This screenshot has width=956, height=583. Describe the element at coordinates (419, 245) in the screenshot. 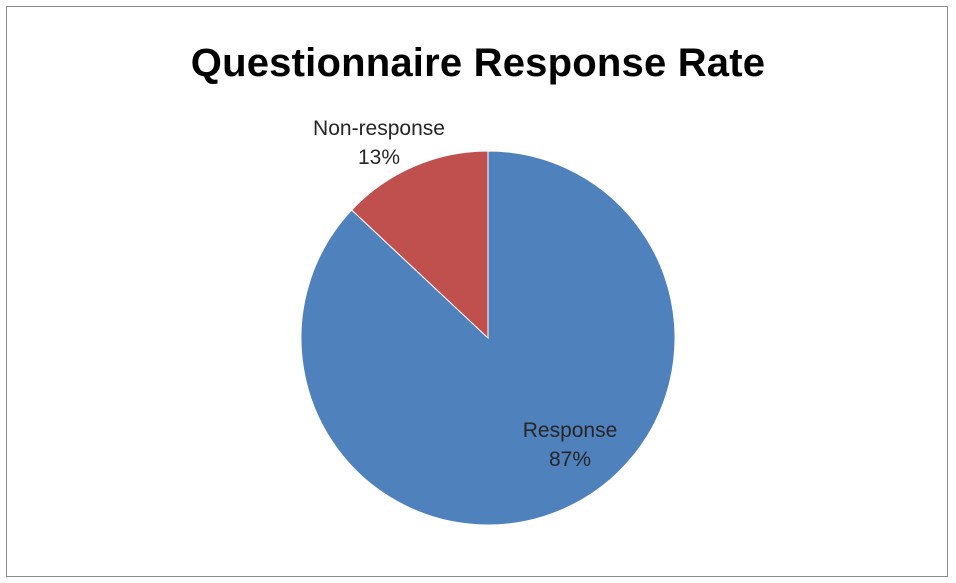

I see `pie-slice-non-response` at that location.